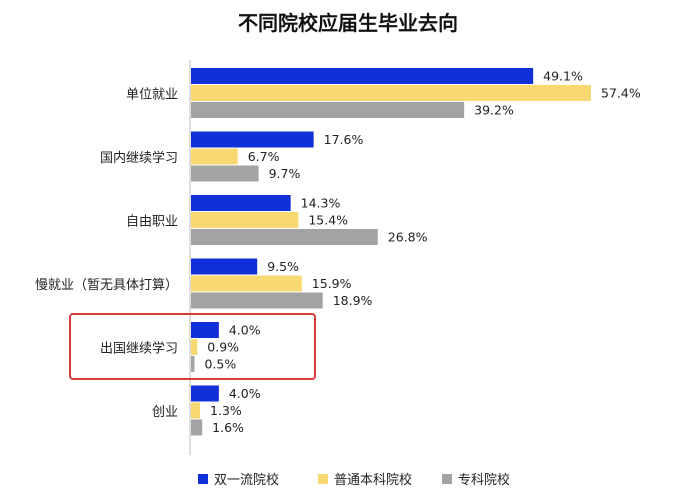  What do you see at coordinates (285, 173) in the screenshot?
I see `data-label: 9.7%` at bounding box center [285, 173].